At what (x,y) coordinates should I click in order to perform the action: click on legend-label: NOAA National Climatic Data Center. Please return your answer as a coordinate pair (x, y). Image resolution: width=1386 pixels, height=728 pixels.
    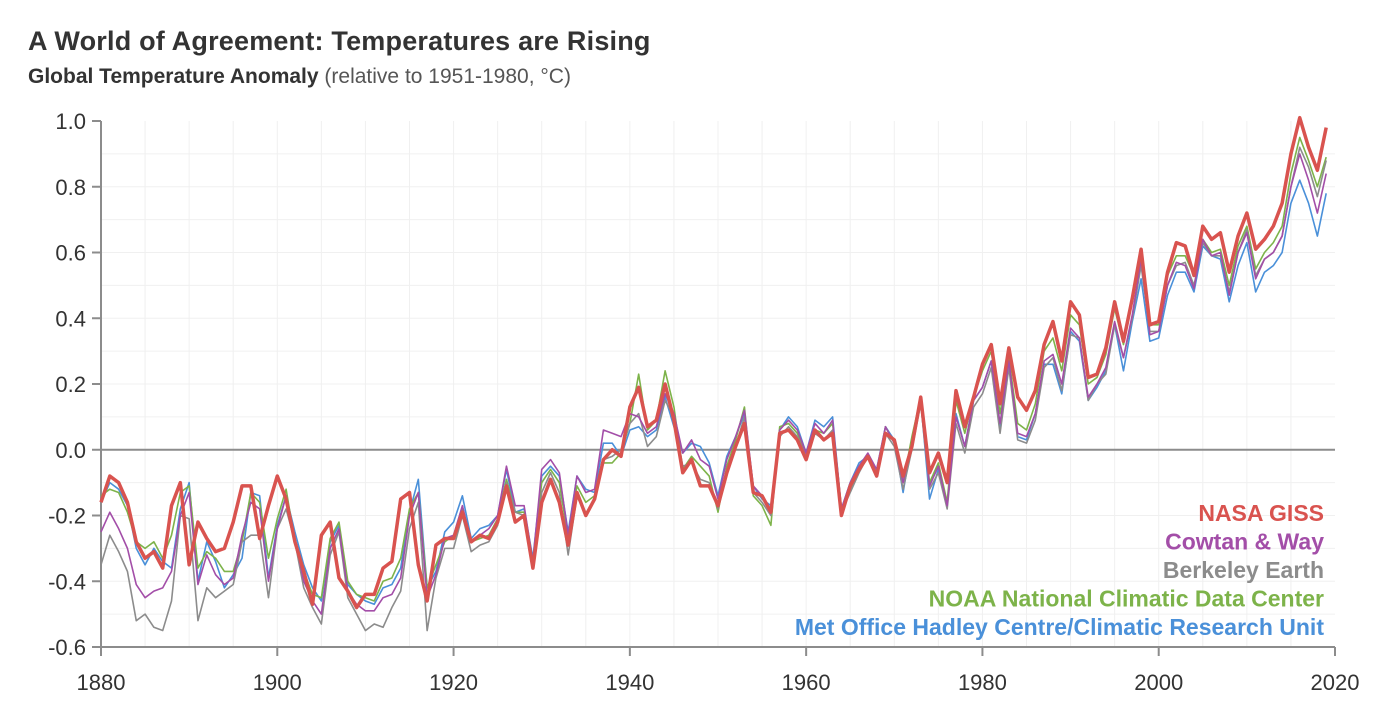
    Looking at the image, I should click on (1126, 599).